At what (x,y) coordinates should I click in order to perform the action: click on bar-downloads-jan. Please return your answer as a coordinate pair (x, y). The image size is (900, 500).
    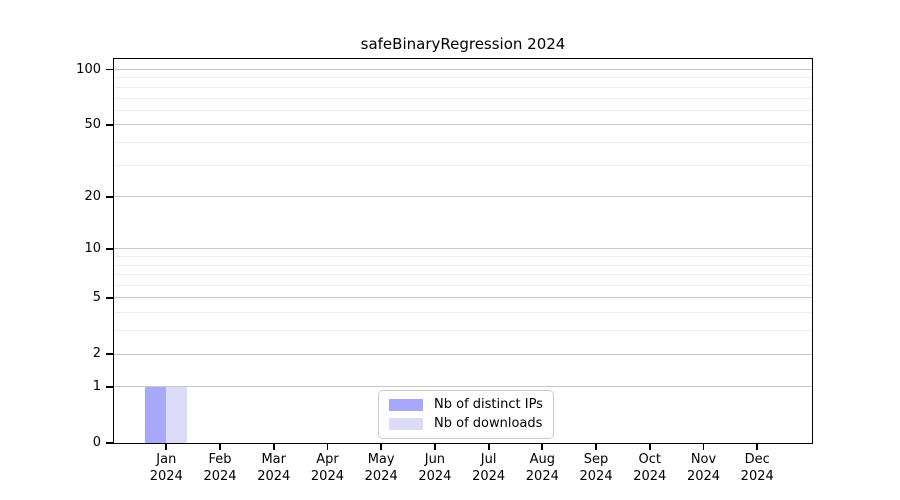
    Looking at the image, I should click on (177, 414).